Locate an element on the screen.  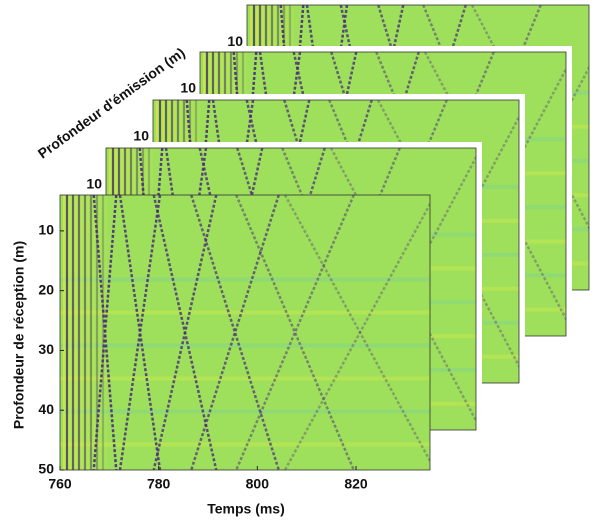
y-tick-label: 40 is located at coordinates (46, 409).